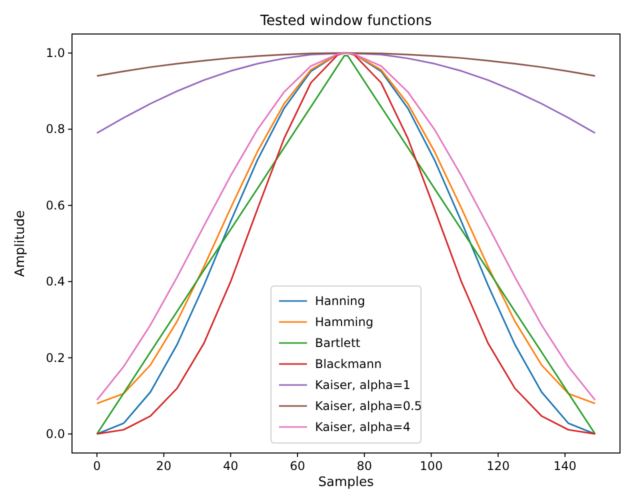  I want to click on x-tick-label: 100, so click(431, 466).